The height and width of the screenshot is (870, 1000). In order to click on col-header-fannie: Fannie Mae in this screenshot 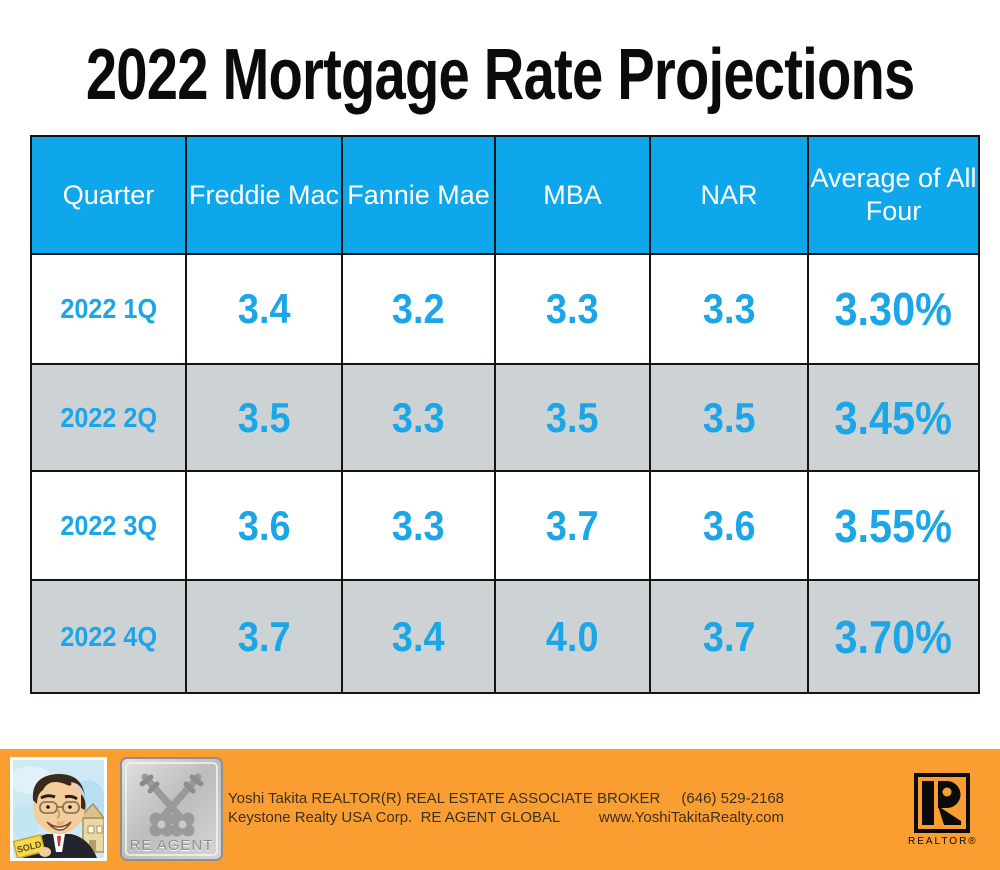, I will do `click(418, 195)`.